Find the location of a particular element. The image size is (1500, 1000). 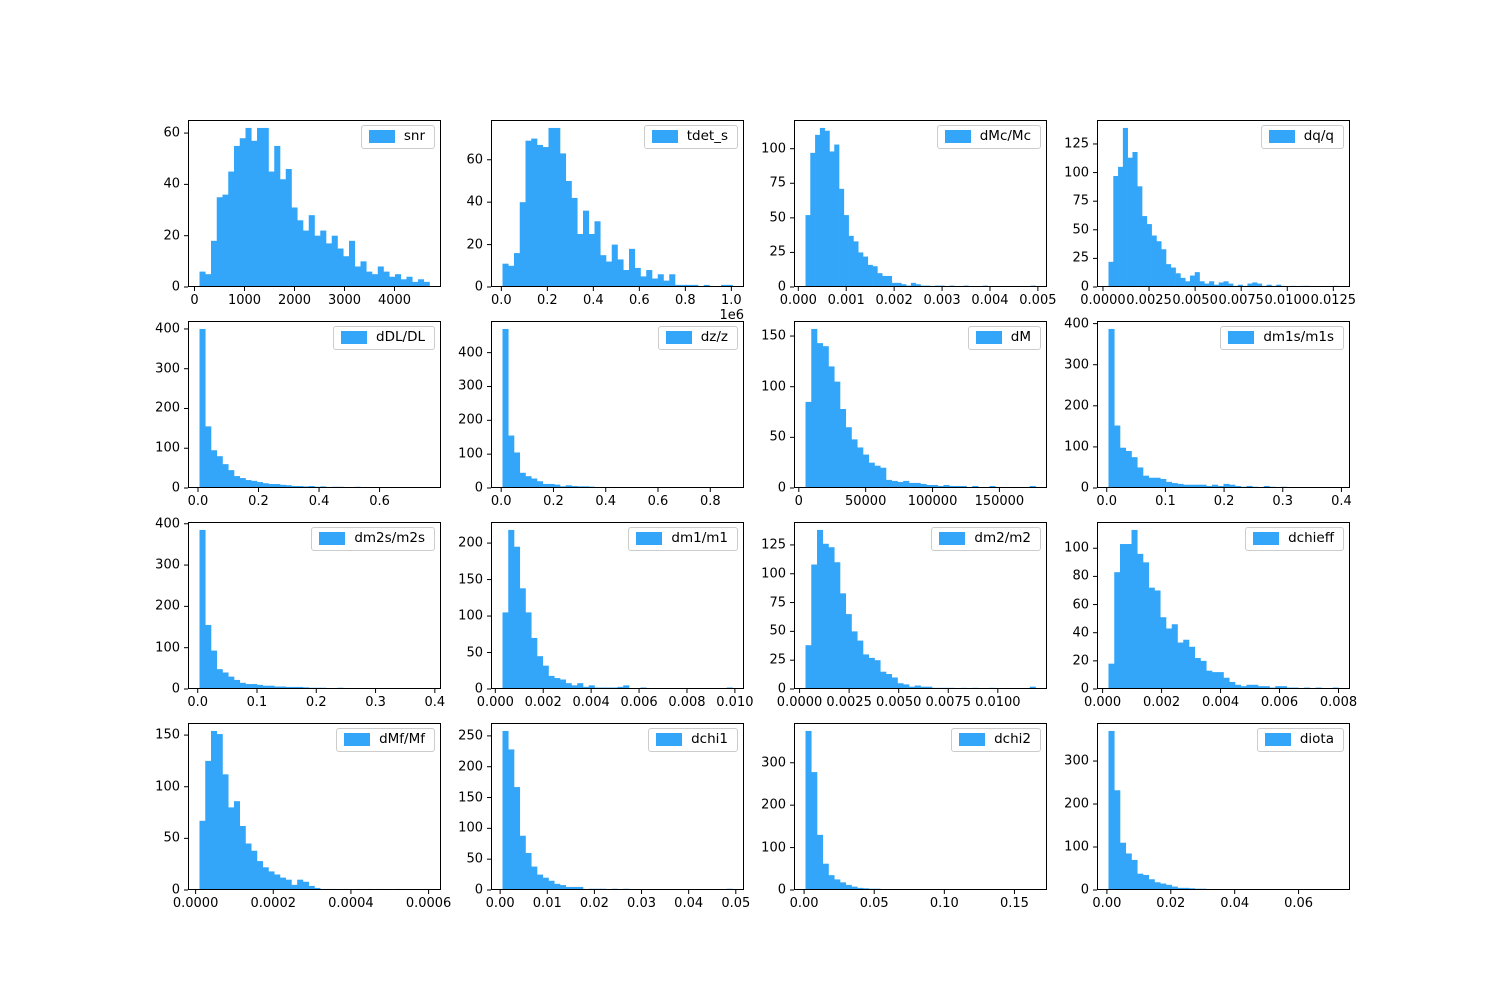

x-tick-label: 0 is located at coordinates (798, 501).